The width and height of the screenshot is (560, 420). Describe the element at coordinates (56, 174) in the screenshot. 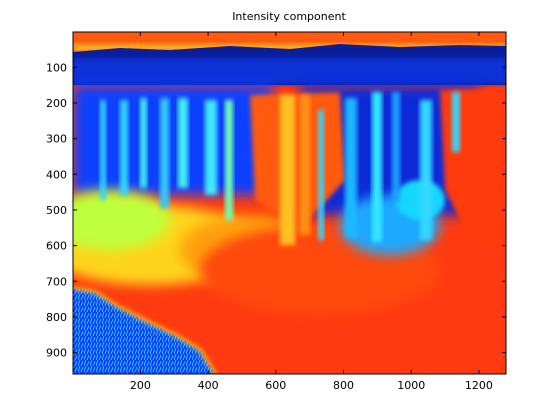

I see `y-tick-label: 400` at that location.